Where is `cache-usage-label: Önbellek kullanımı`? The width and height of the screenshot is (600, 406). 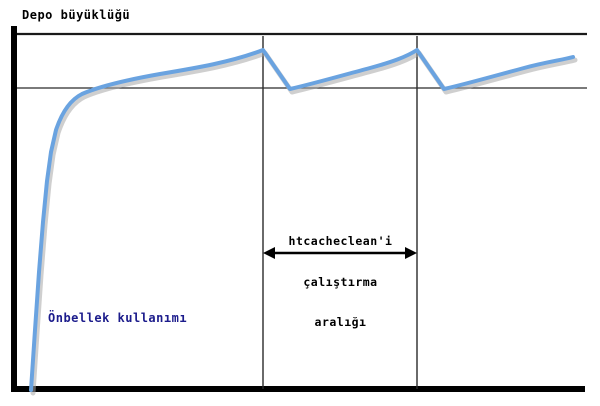 cache-usage-label: Önbellek kullanımı is located at coordinates (118, 318).